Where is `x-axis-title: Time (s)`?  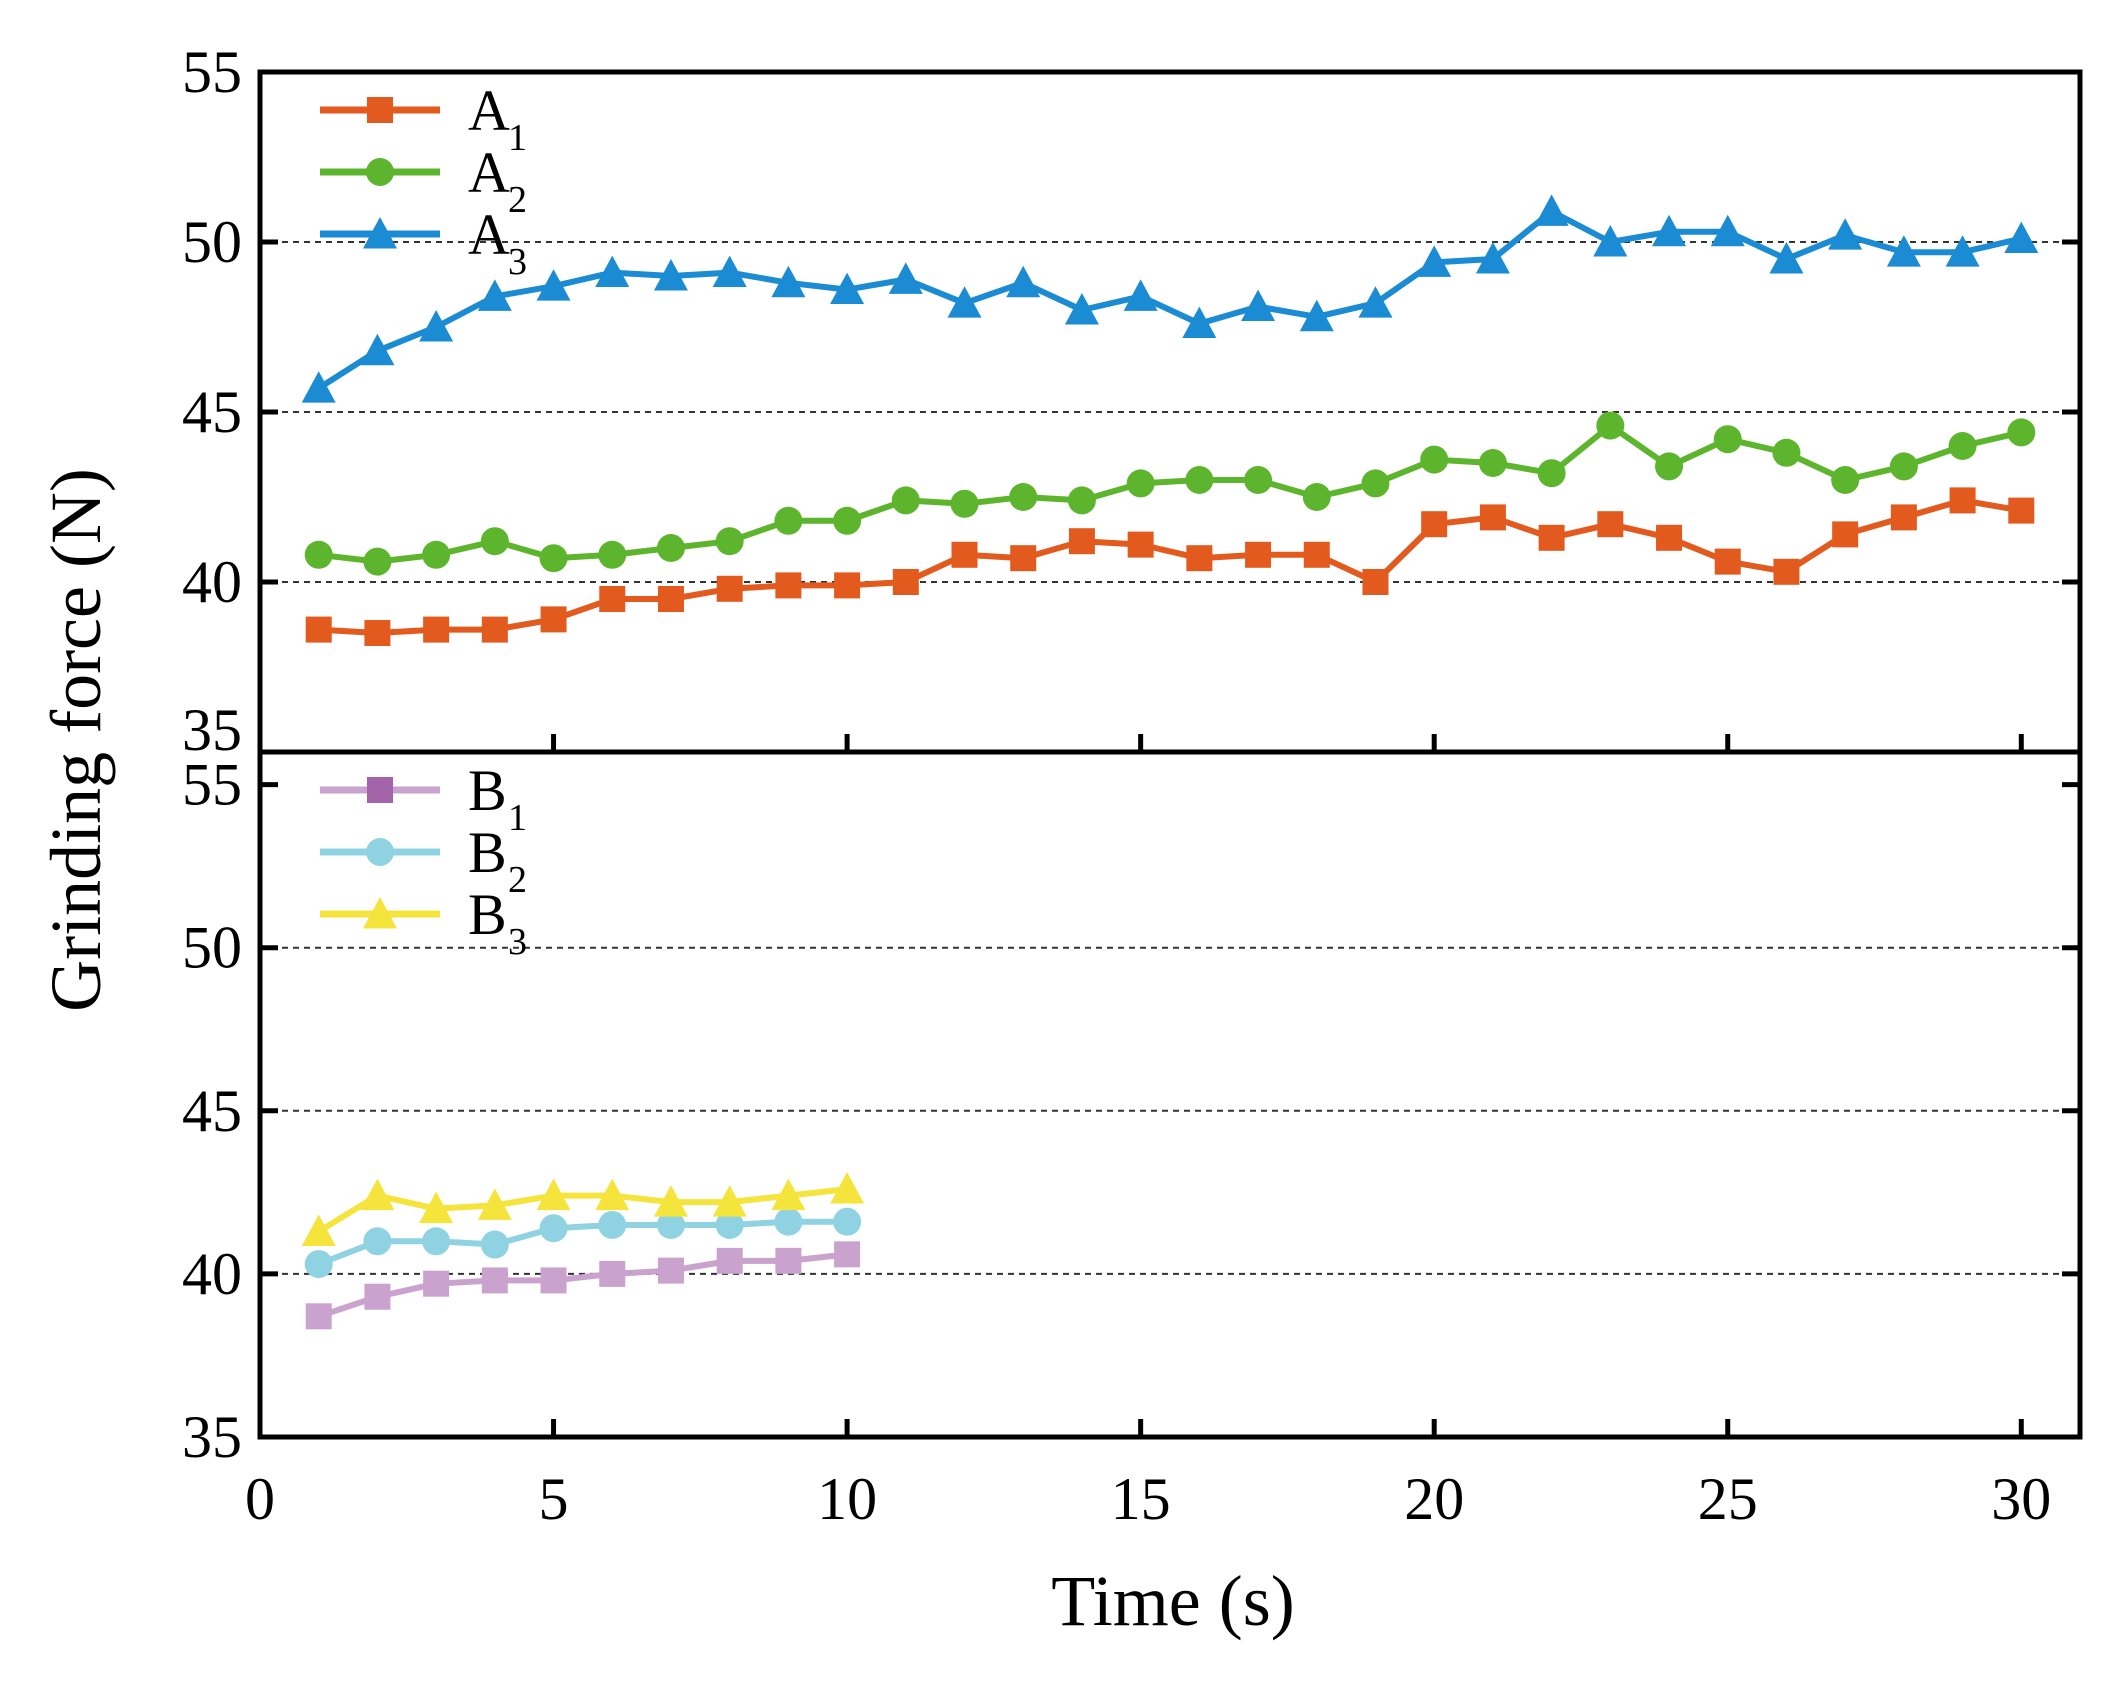
x-axis-title: Time (s) is located at coordinates (1172, 1601).